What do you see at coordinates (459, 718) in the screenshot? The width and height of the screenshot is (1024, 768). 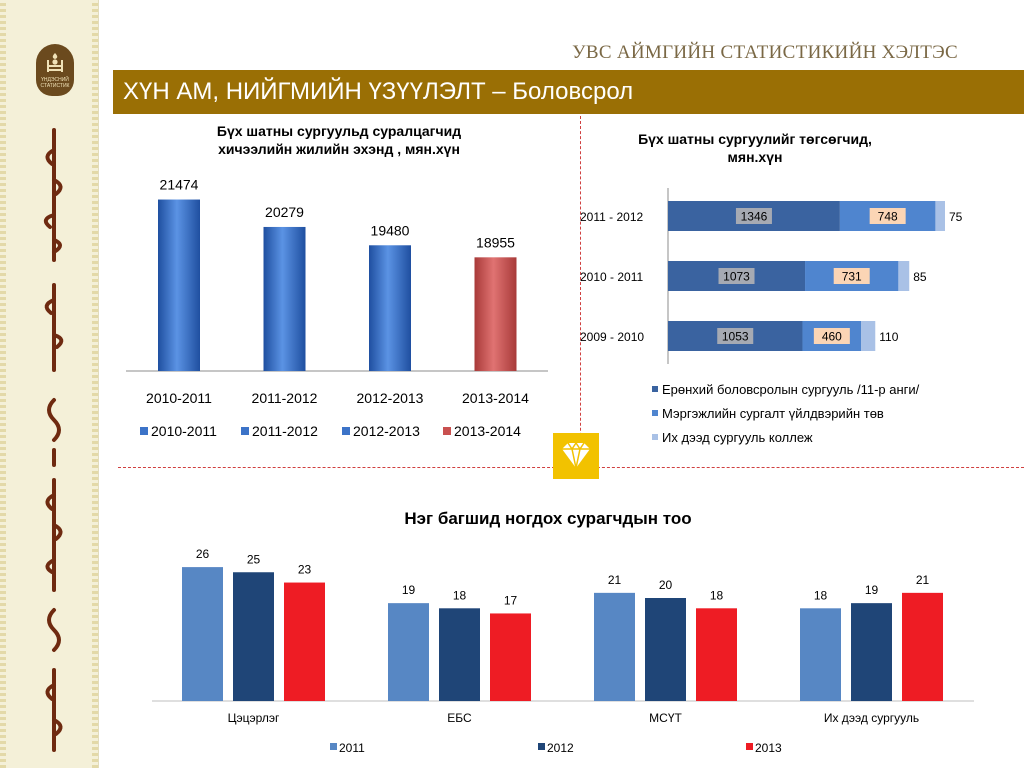 I see `ratio-category-label: ЕБС` at bounding box center [459, 718].